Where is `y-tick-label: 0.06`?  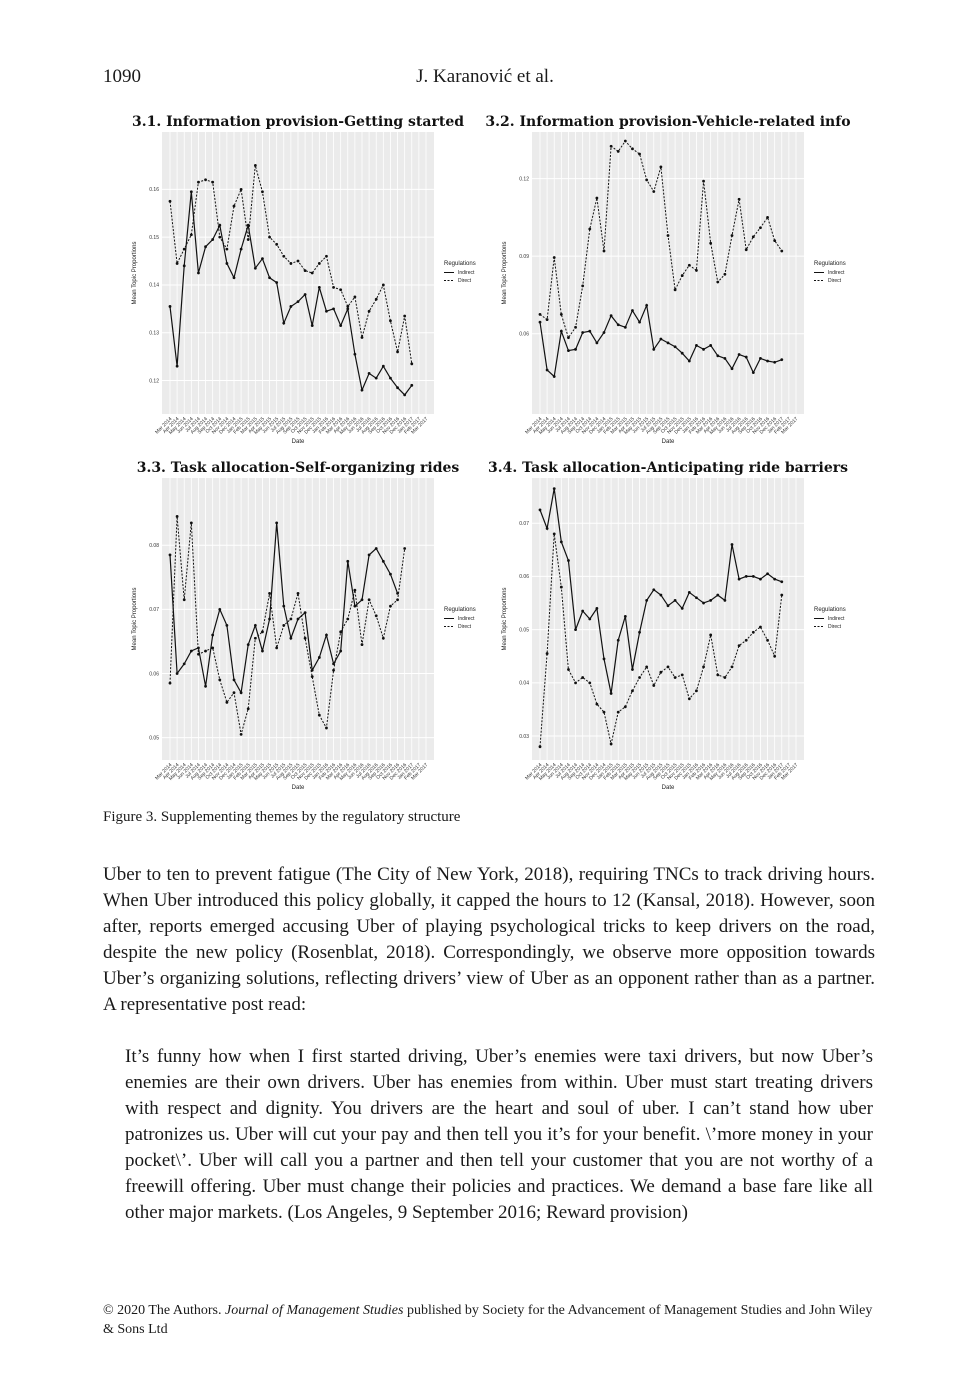 y-tick-label: 0.06 is located at coordinates (154, 674).